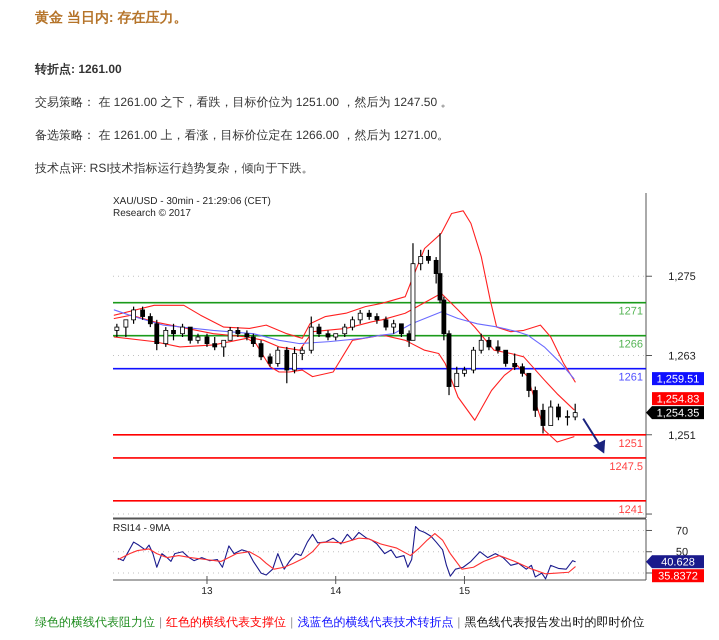 The width and height of the screenshot is (719, 640). What do you see at coordinates (78, 69) in the screenshot?
I see `text: 转折点: 1261.00` at bounding box center [78, 69].